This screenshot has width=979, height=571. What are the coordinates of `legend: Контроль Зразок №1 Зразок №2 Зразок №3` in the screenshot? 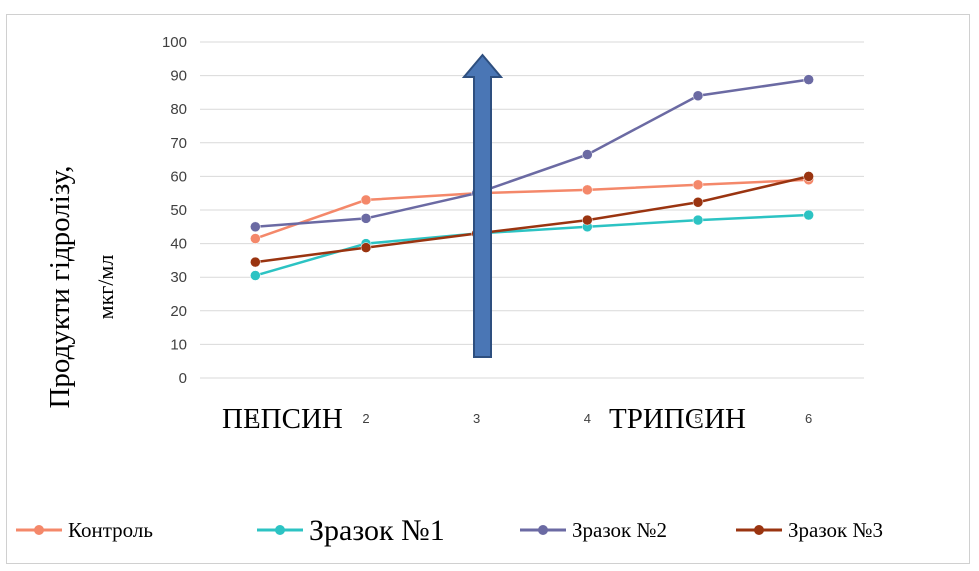 It's located at (449, 530).